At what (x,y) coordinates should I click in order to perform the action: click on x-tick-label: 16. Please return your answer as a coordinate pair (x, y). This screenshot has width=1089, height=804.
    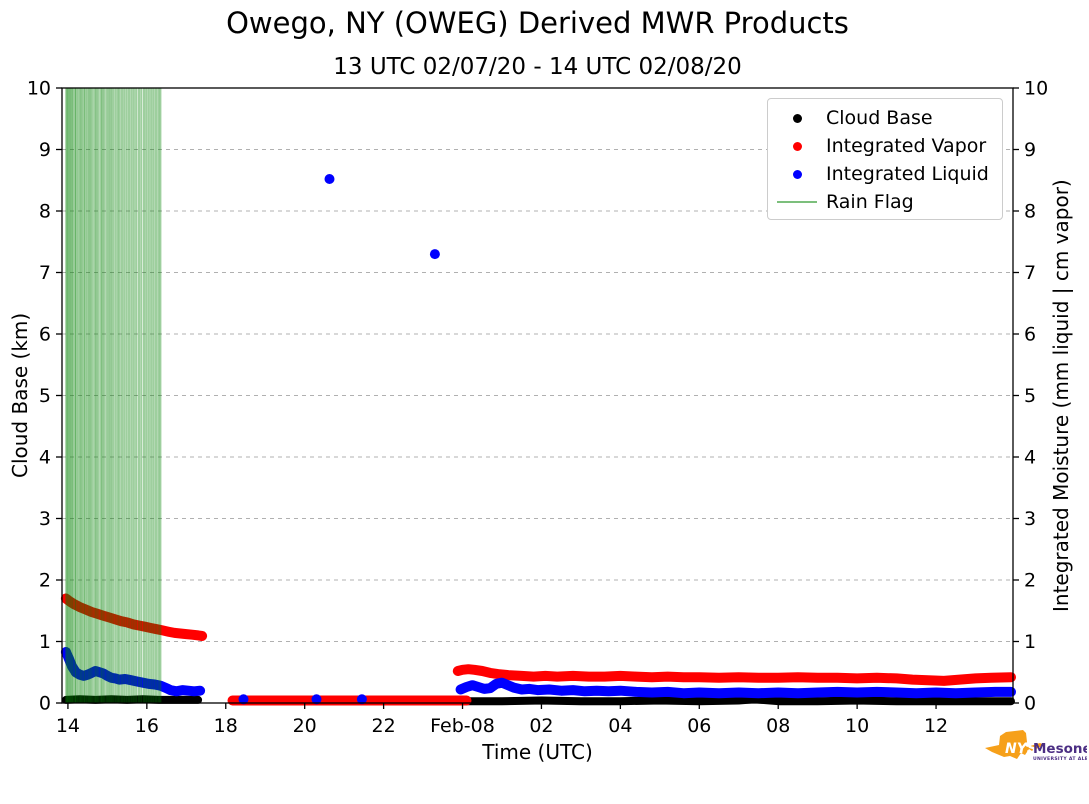
    Looking at the image, I should click on (147, 726).